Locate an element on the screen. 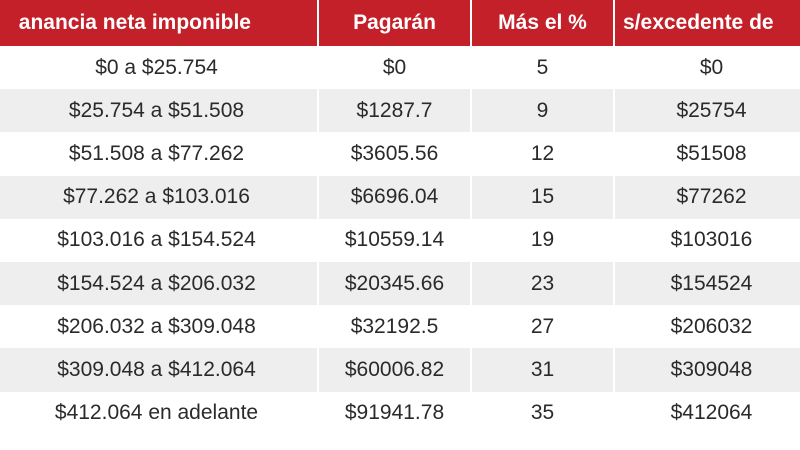 The height and width of the screenshot is (450, 800). cell-excess-over: $154524 is located at coordinates (707, 283).